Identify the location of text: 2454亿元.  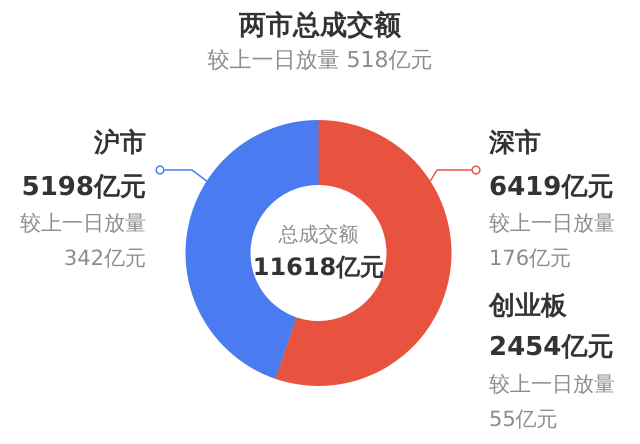
(551, 347).